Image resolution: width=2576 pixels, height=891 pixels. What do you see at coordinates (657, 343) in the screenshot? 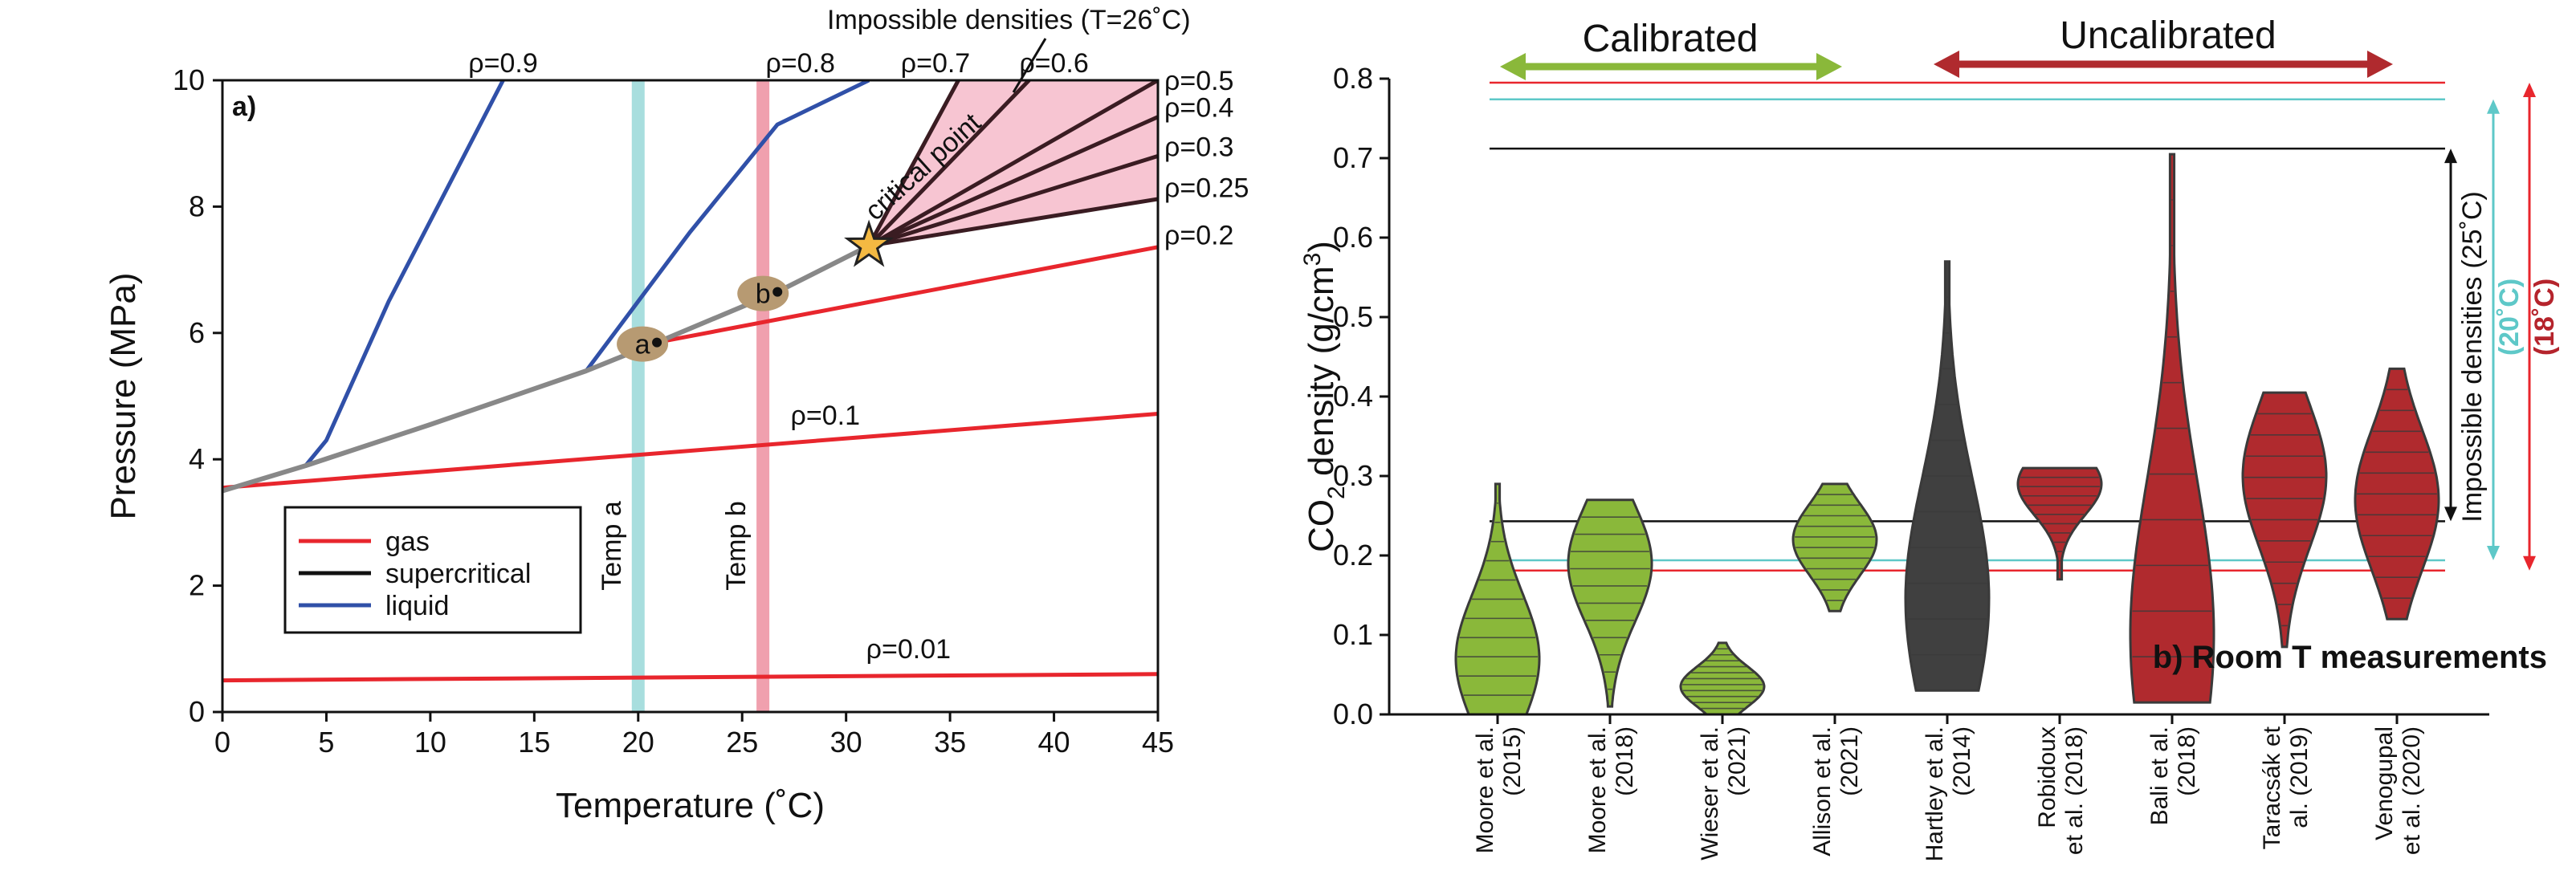
I see `state-point-dot-a` at bounding box center [657, 343].